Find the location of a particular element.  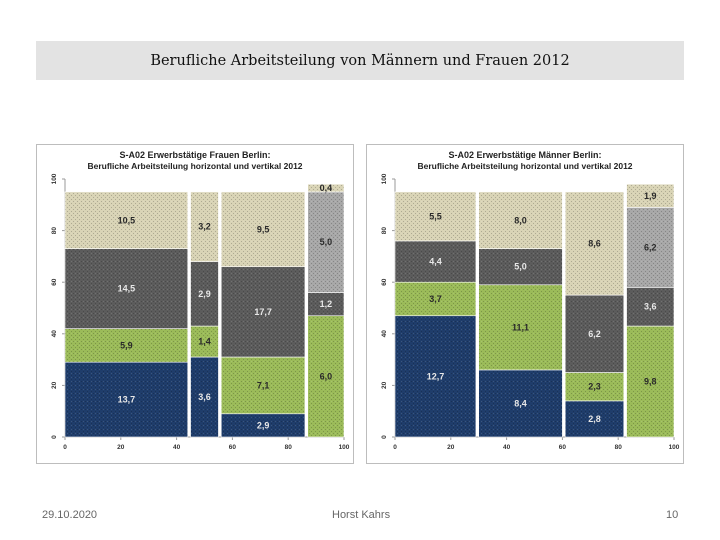

data-label: 8,6 is located at coordinates (594, 244).